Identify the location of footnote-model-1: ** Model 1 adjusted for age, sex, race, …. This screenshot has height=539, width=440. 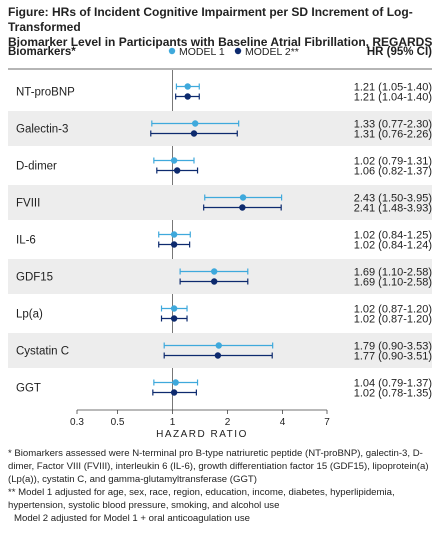
(201, 499).